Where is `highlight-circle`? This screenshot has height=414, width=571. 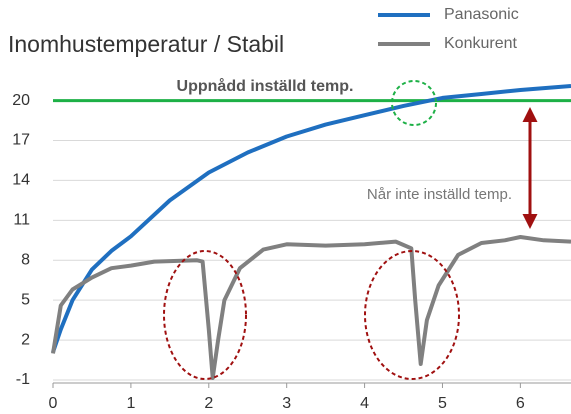
highlight-circle is located at coordinates (414, 103).